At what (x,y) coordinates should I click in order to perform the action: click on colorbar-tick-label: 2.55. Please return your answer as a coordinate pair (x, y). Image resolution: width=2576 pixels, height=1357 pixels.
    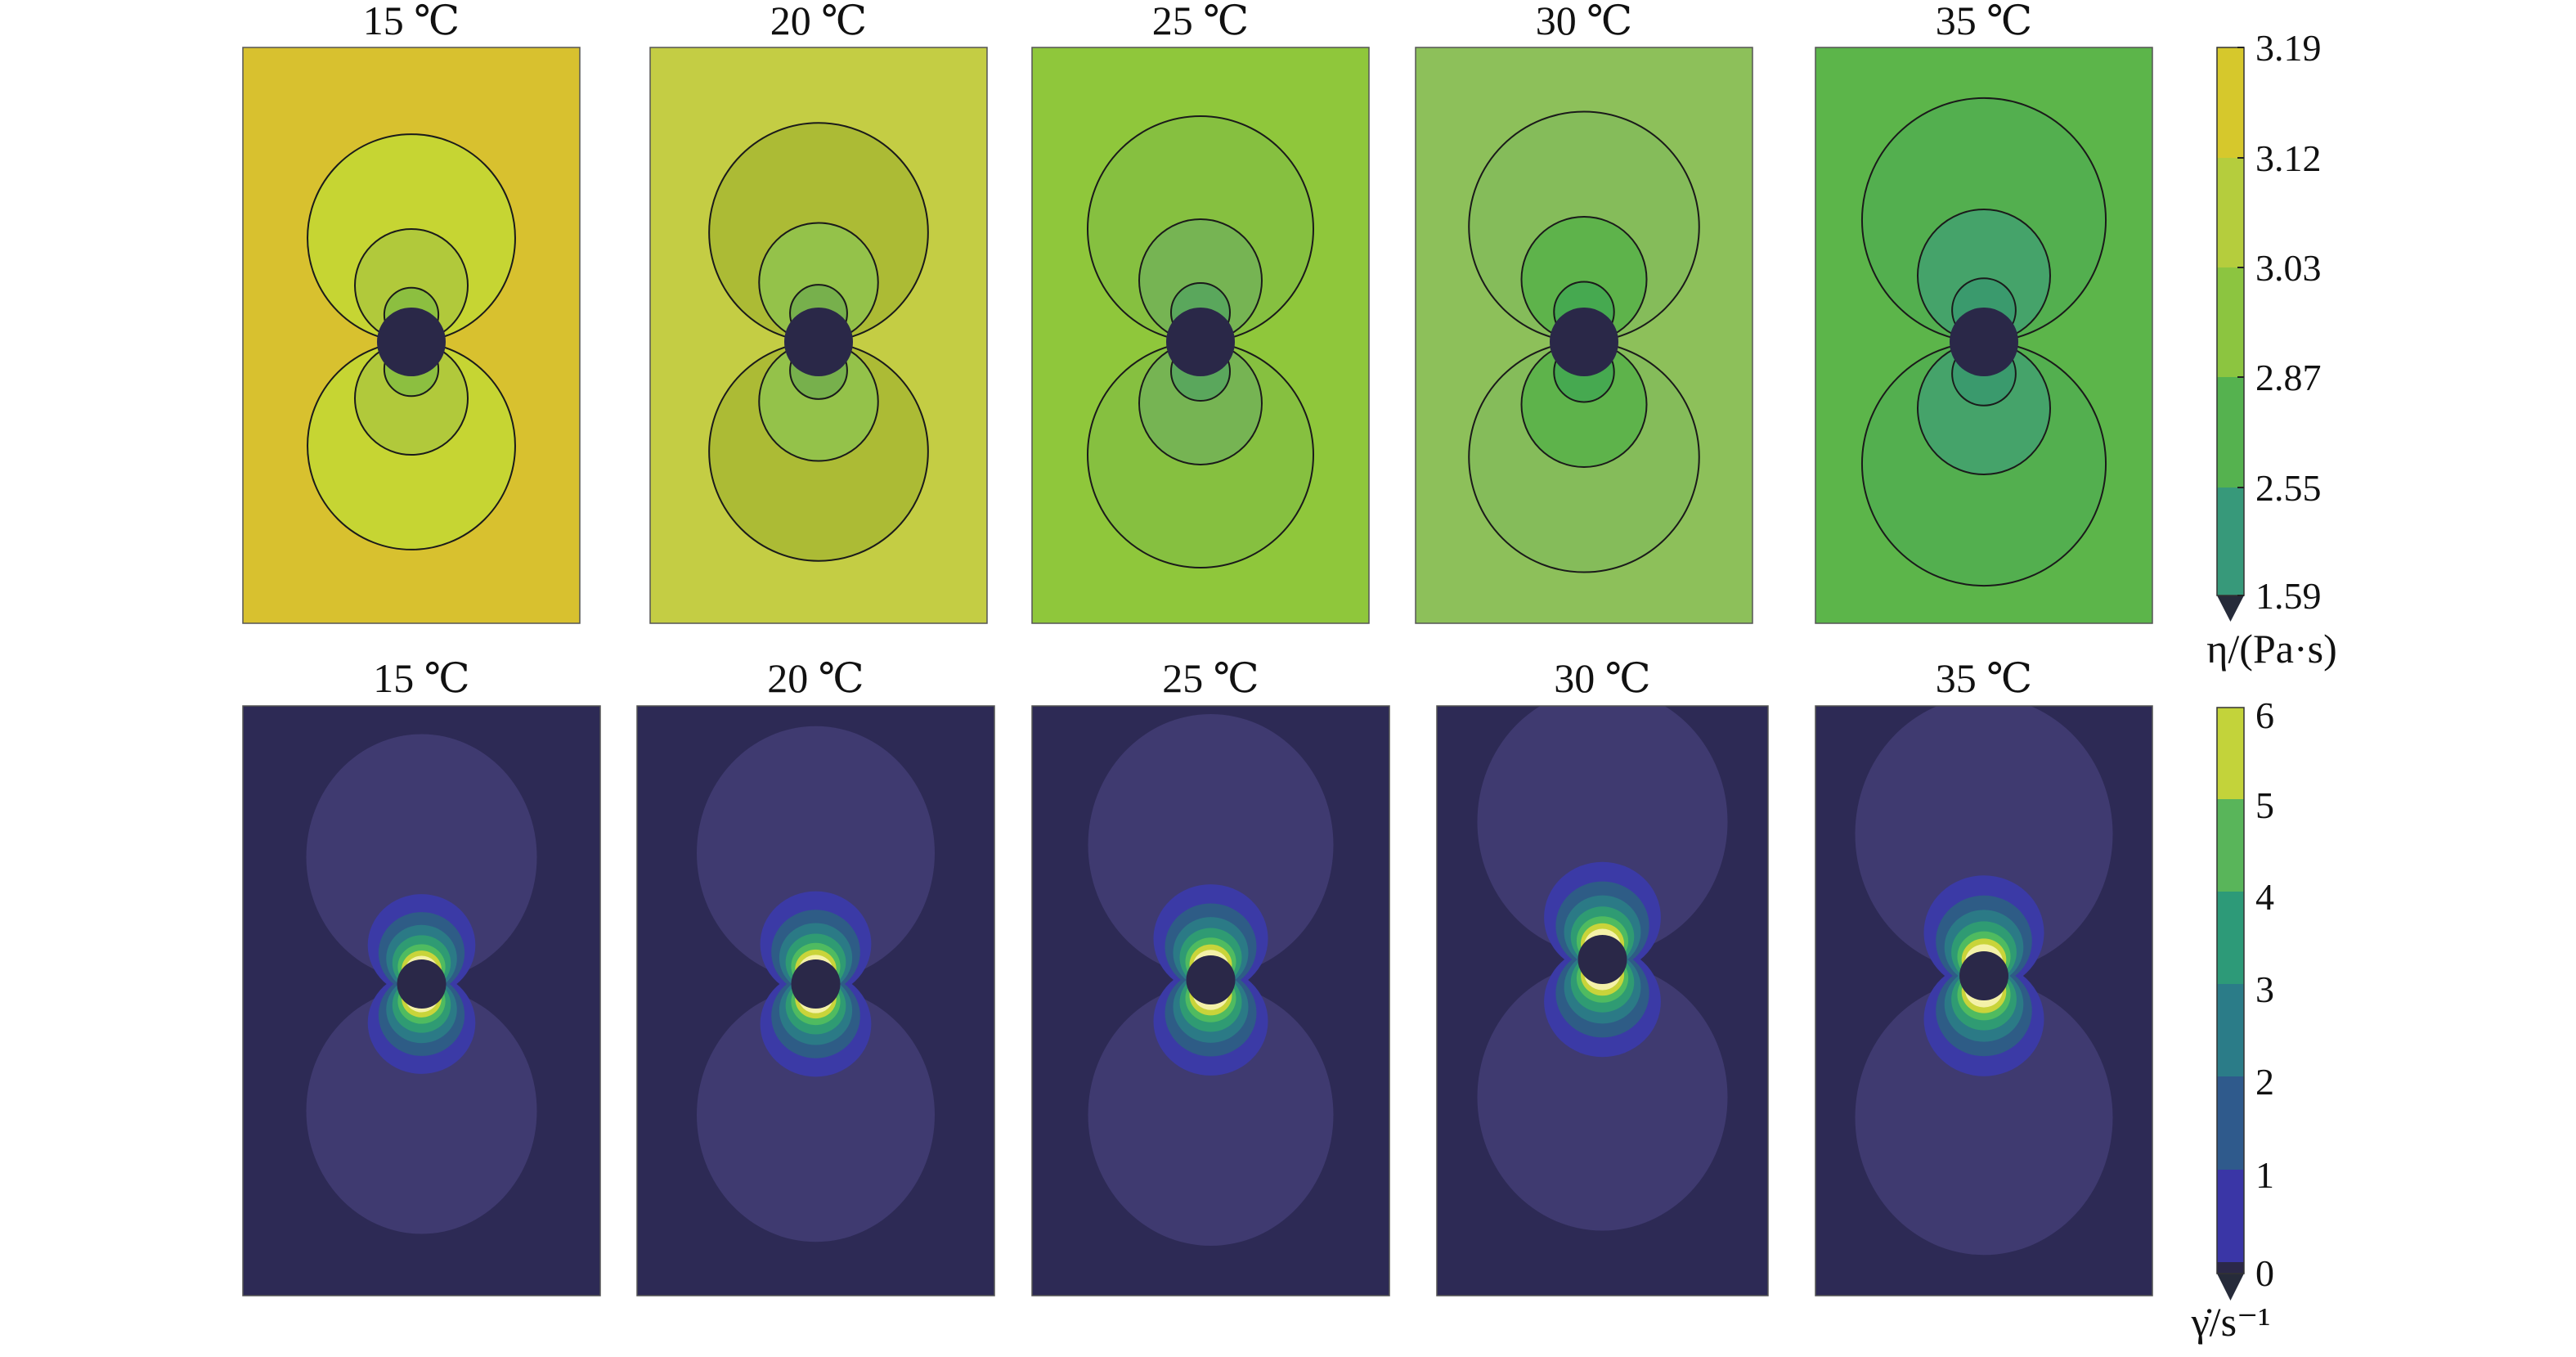
    Looking at the image, I should click on (2288, 488).